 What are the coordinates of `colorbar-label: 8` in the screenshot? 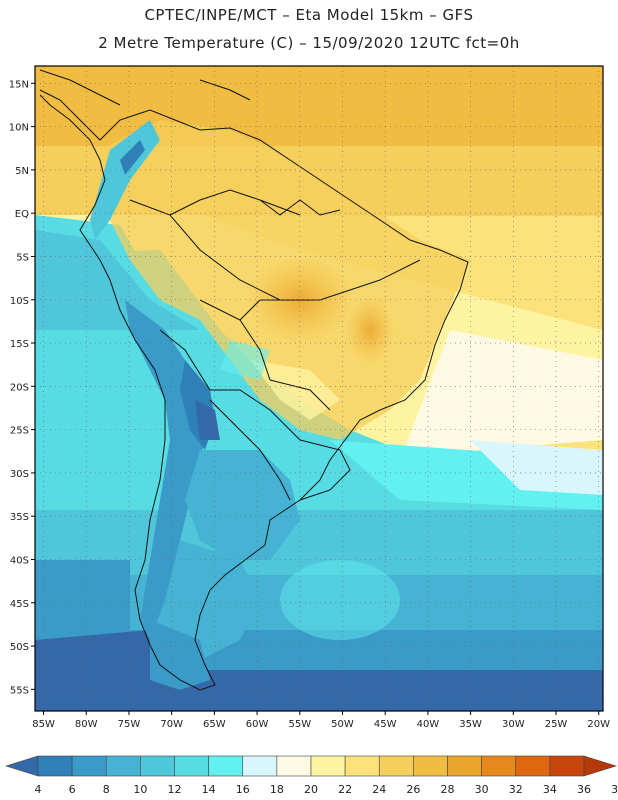 It's located at (106, 789).